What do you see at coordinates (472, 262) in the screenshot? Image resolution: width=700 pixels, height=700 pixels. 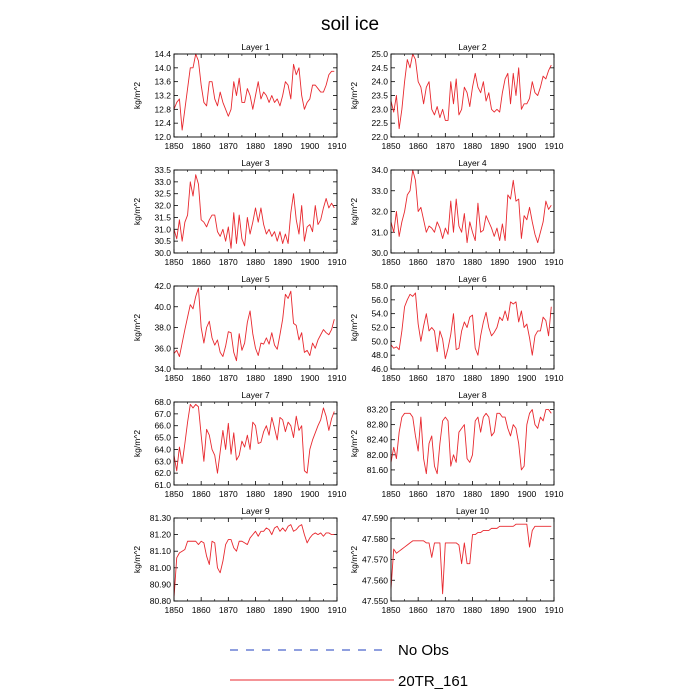 I see `x-tick-label-layer-4: 1880` at bounding box center [472, 262].